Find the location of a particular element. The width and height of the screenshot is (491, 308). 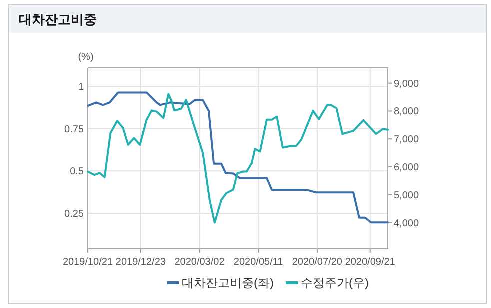

x-tick-label: 2020/09/21 is located at coordinates (370, 262).